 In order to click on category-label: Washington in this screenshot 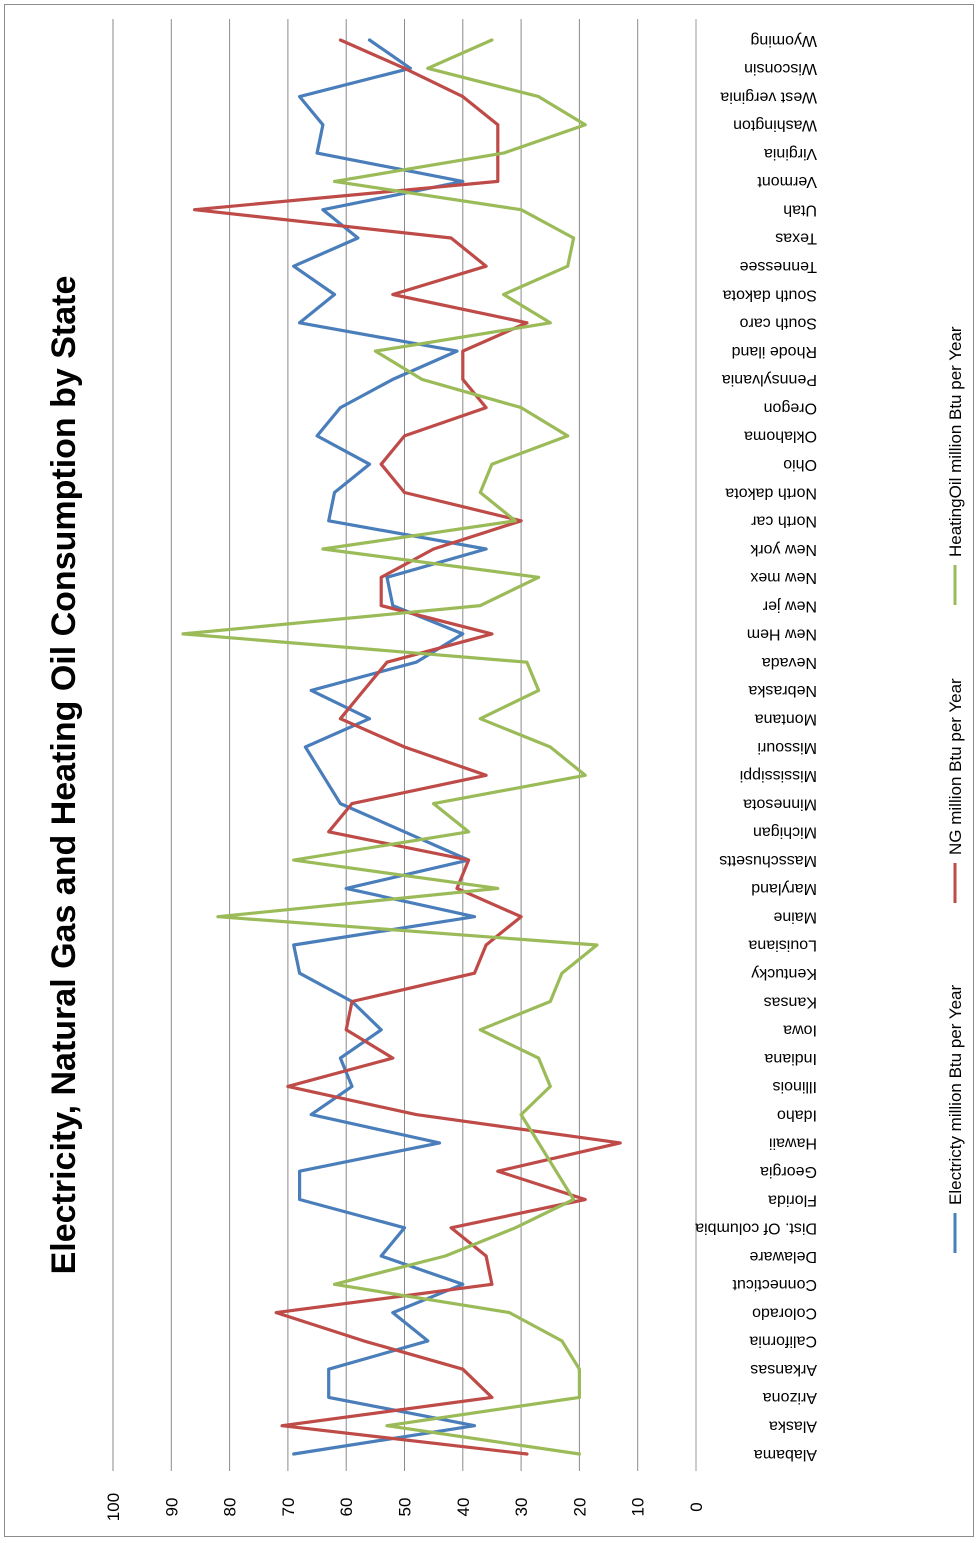, I will do `click(775, 125)`.